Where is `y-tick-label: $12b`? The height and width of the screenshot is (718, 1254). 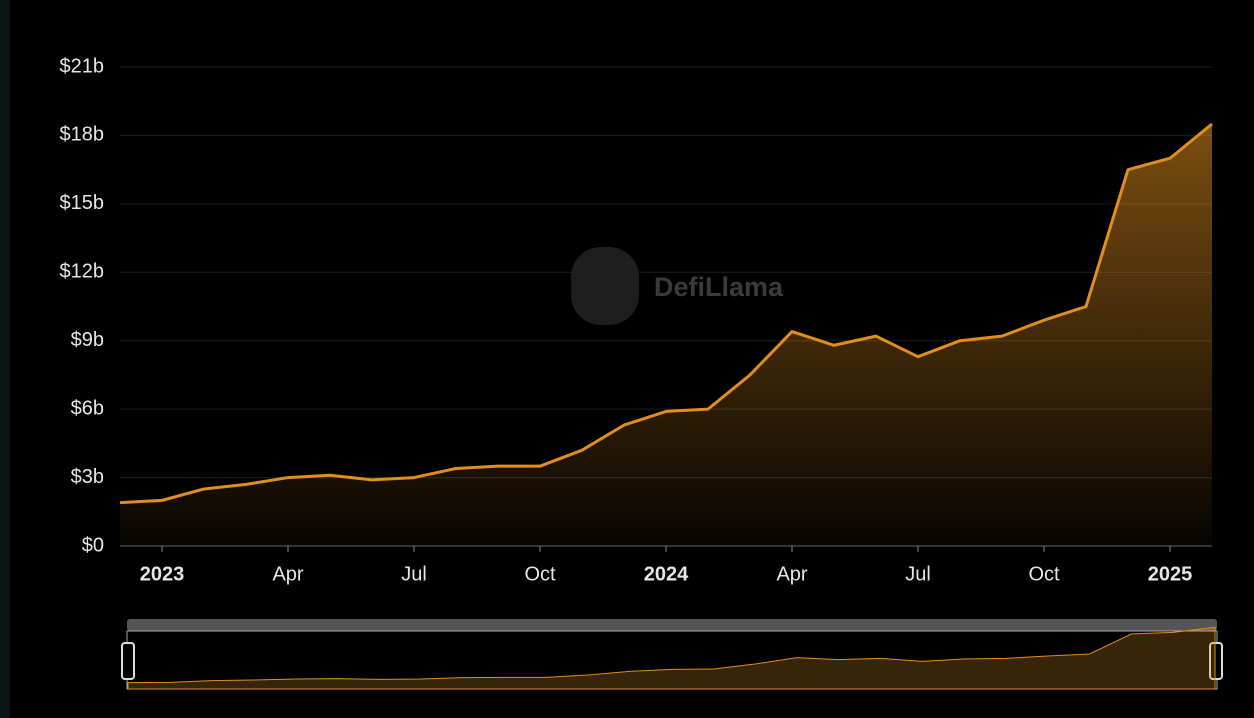
y-tick-label: $12b is located at coordinates (82, 272).